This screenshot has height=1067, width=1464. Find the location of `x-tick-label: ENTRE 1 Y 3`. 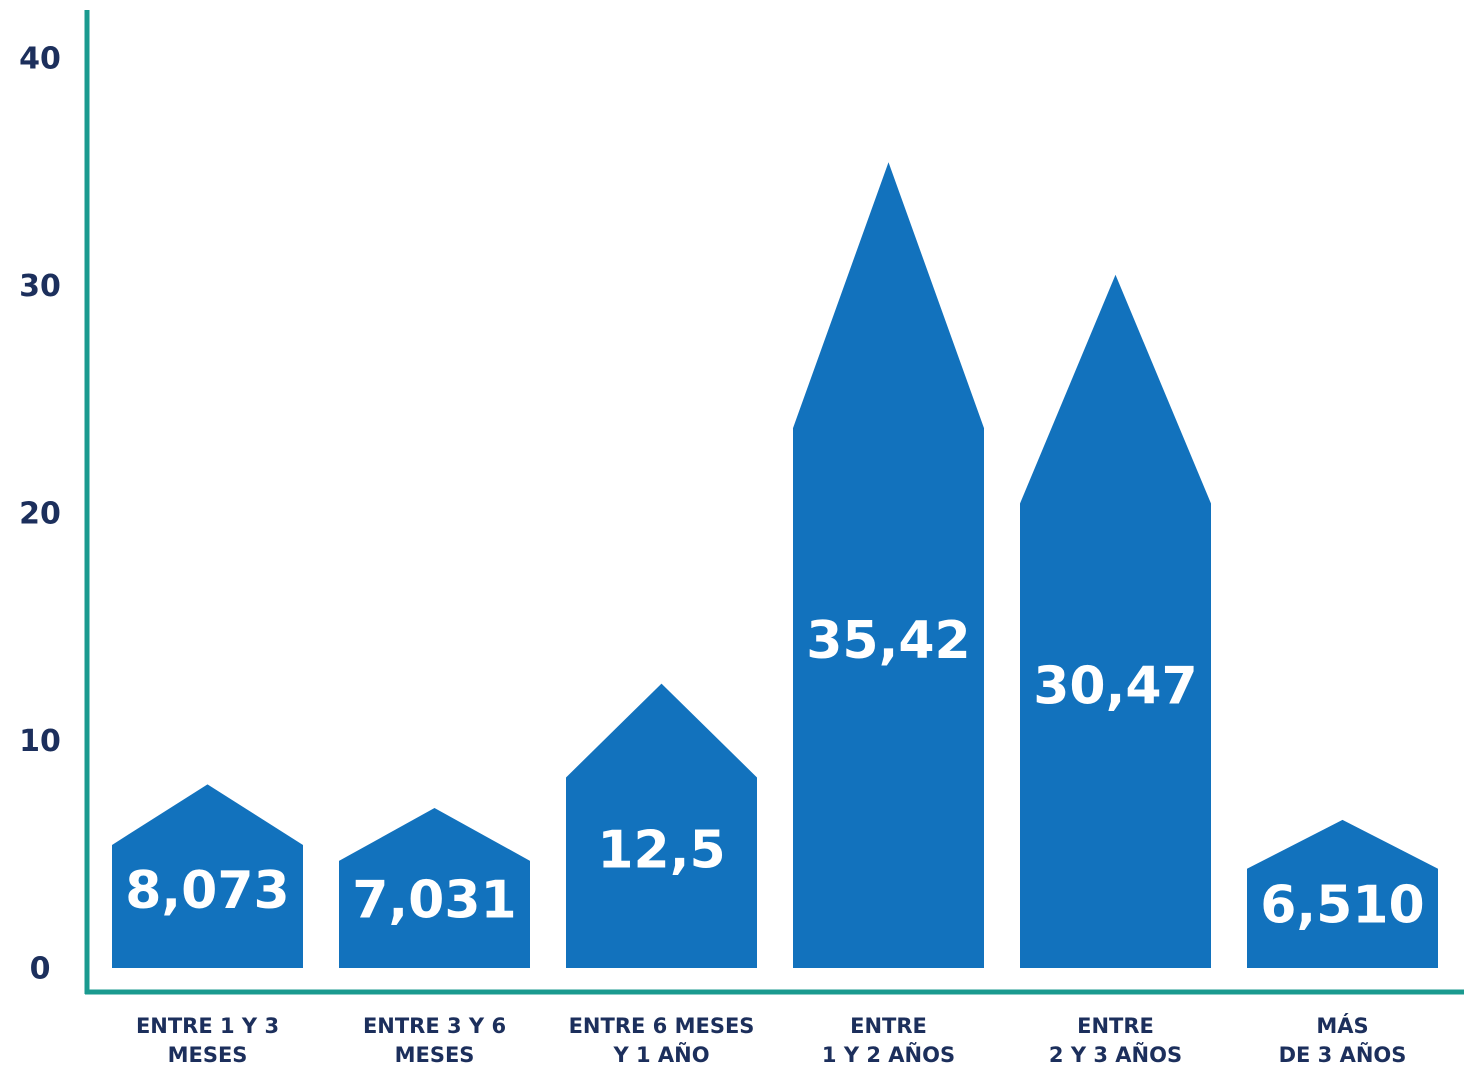

x-tick-label: ENTRE 1 Y 3 is located at coordinates (207, 1026).